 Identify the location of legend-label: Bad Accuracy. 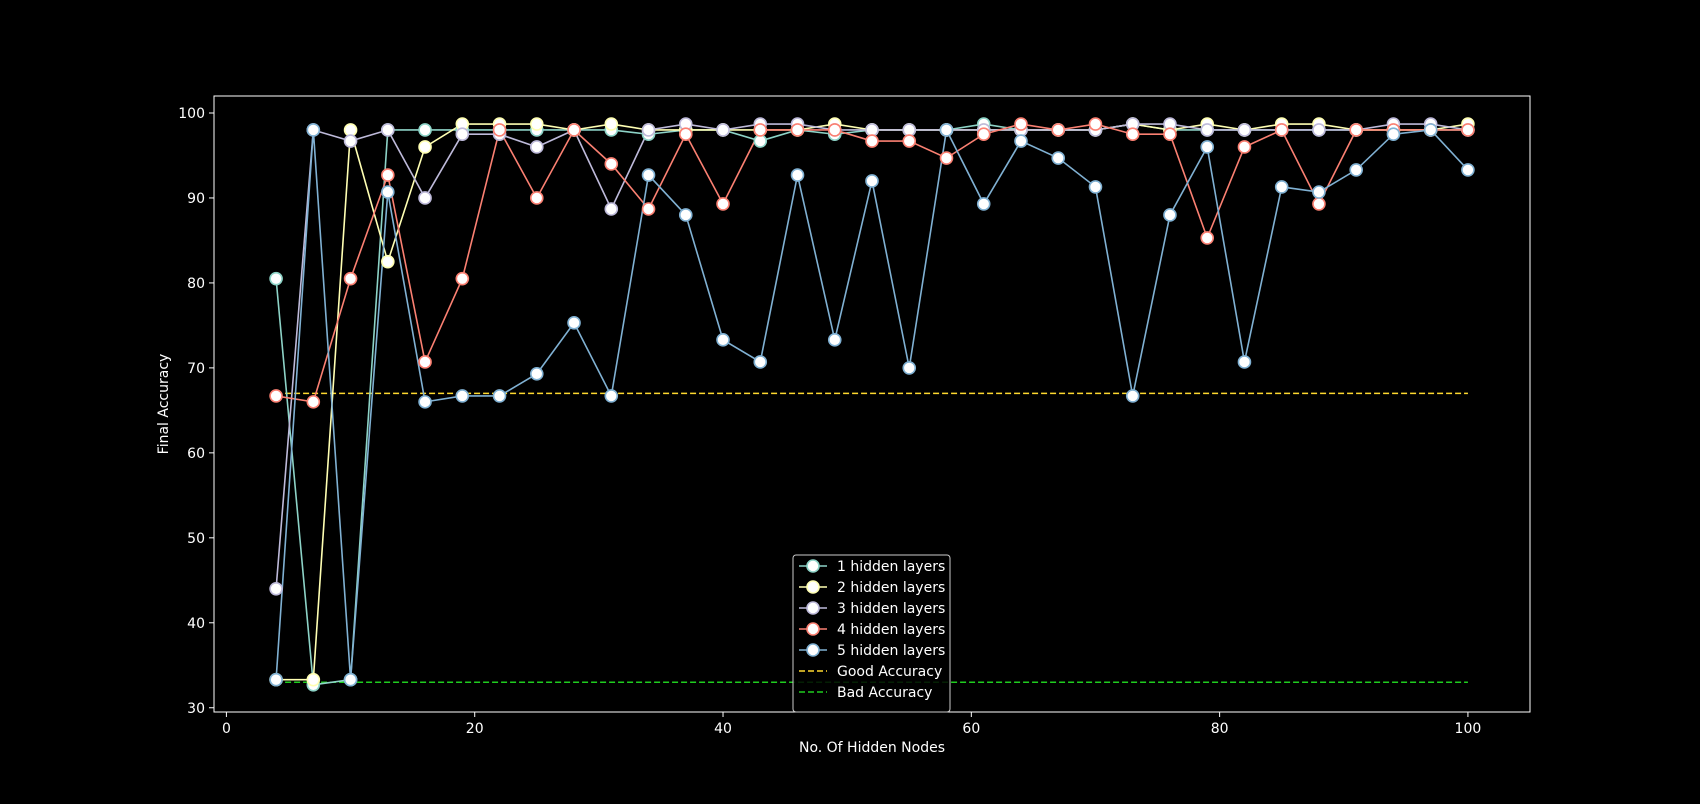
(884, 693).